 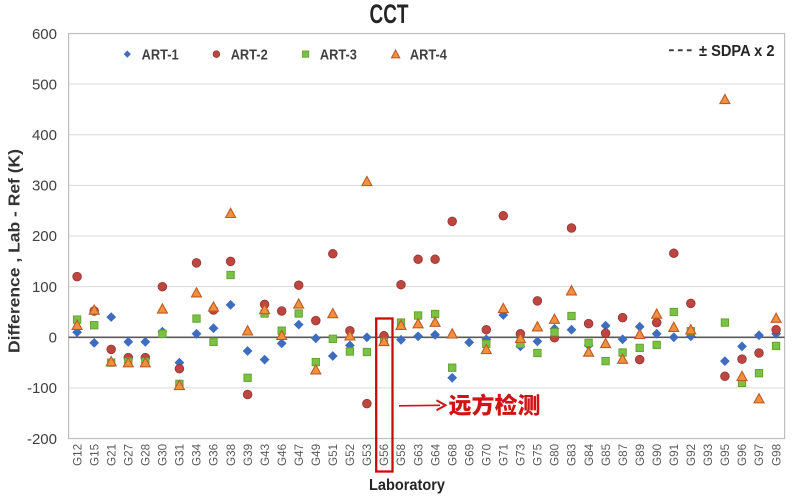 I want to click on svg-text: G96, so click(x=742, y=455).